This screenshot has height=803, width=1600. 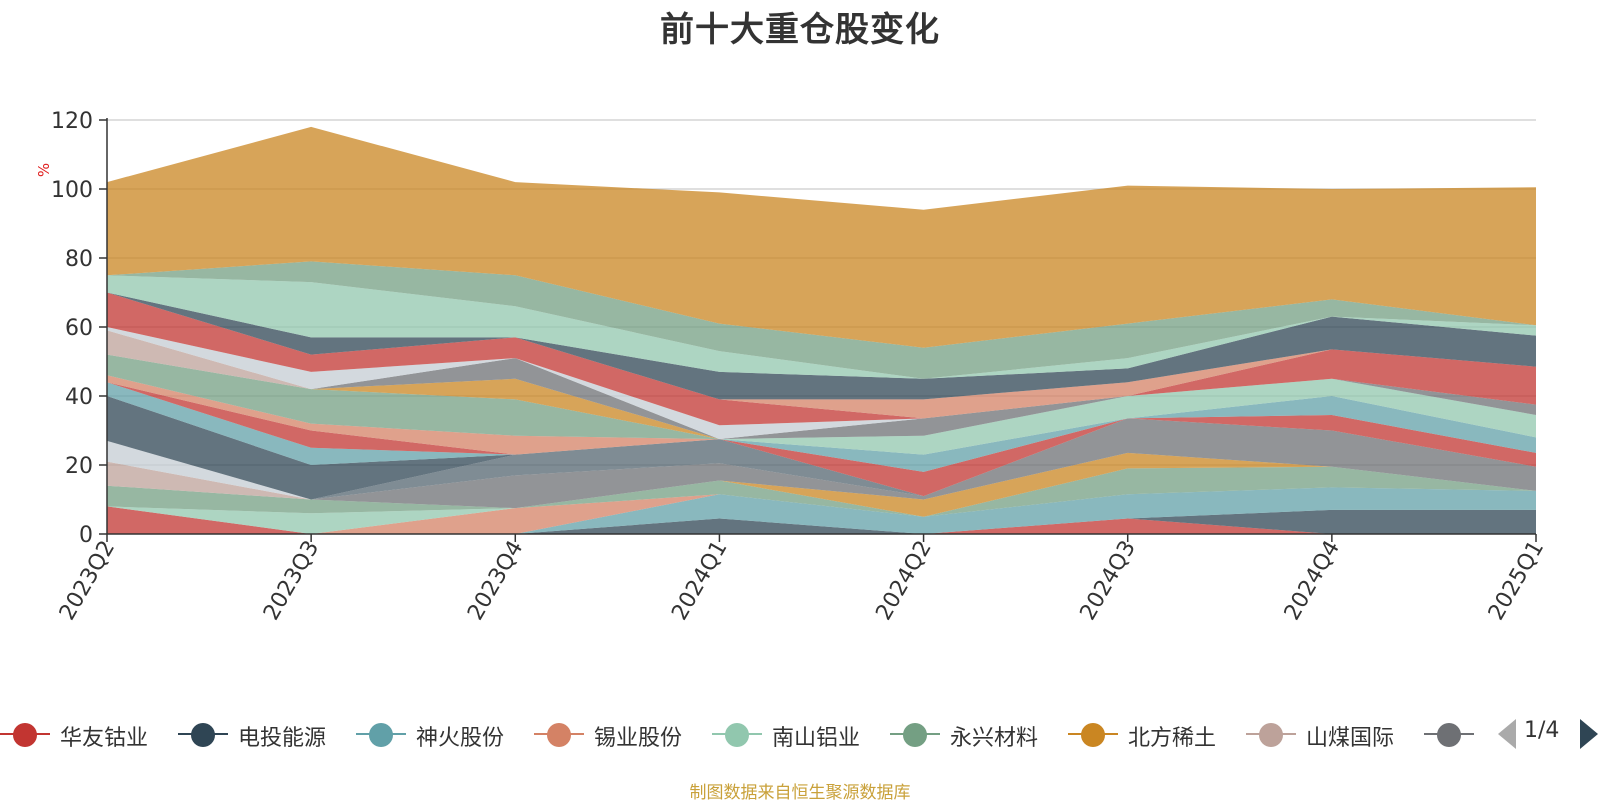 What do you see at coordinates (460, 738) in the screenshot?
I see `legend-label: 神火股份` at bounding box center [460, 738].